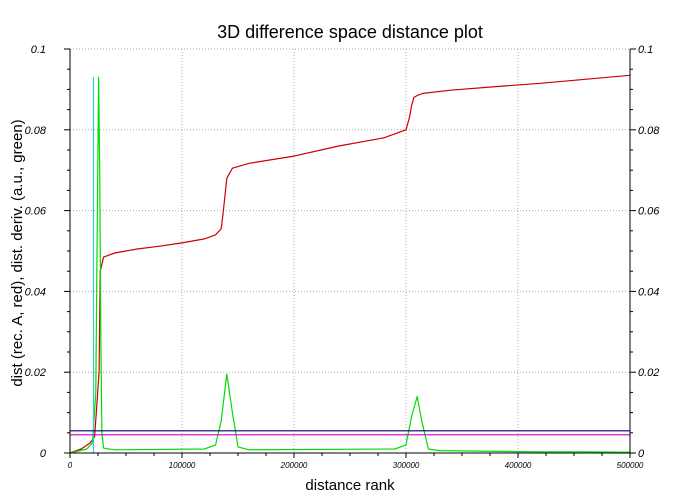 The width and height of the screenshot is (700, 500). Describe the element at coordinates (350, 485) in the screenshot. I see `x-axis-label: distance rank` at that location.